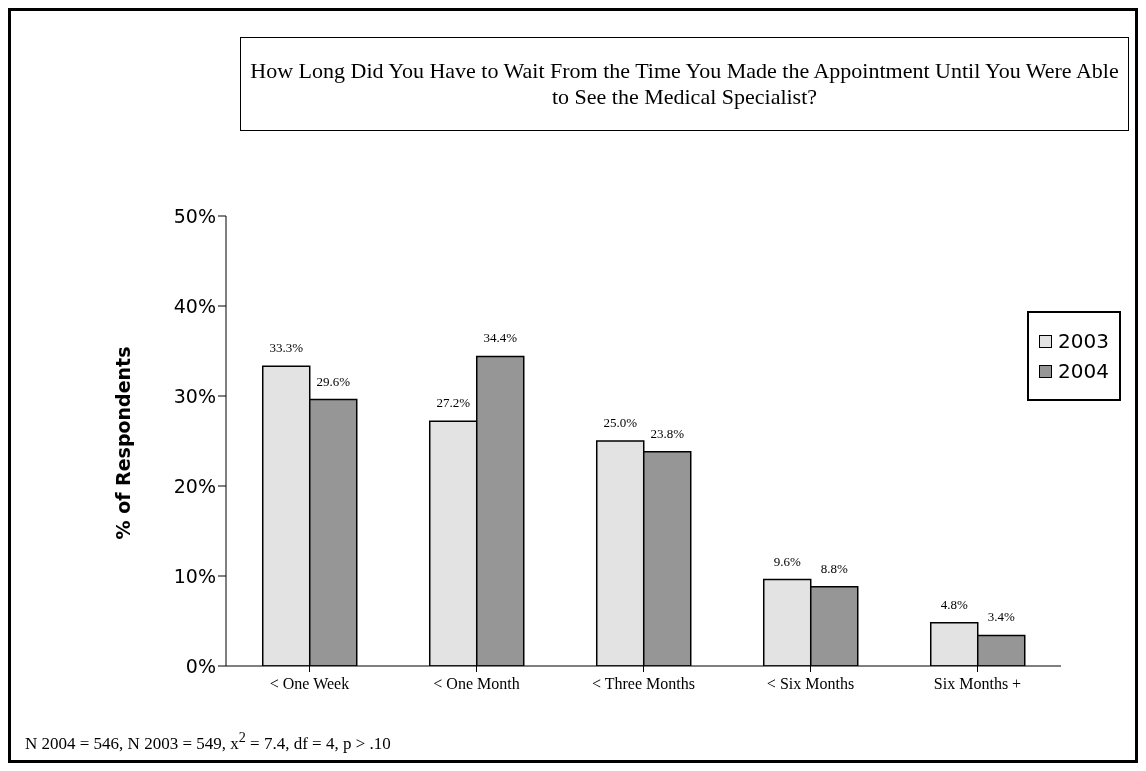 The image size is (1146, 771). Describe the element at coordinates (200, 665) in the screenshot. I see `y-tick-label: 0%` at that location.